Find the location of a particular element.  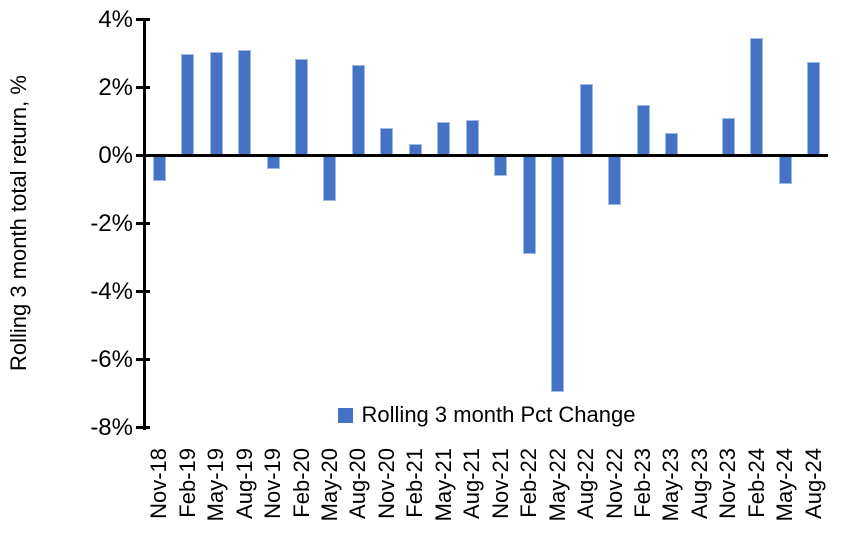

x-tick-label: Feb-21 is located at coordinates (415, 483).